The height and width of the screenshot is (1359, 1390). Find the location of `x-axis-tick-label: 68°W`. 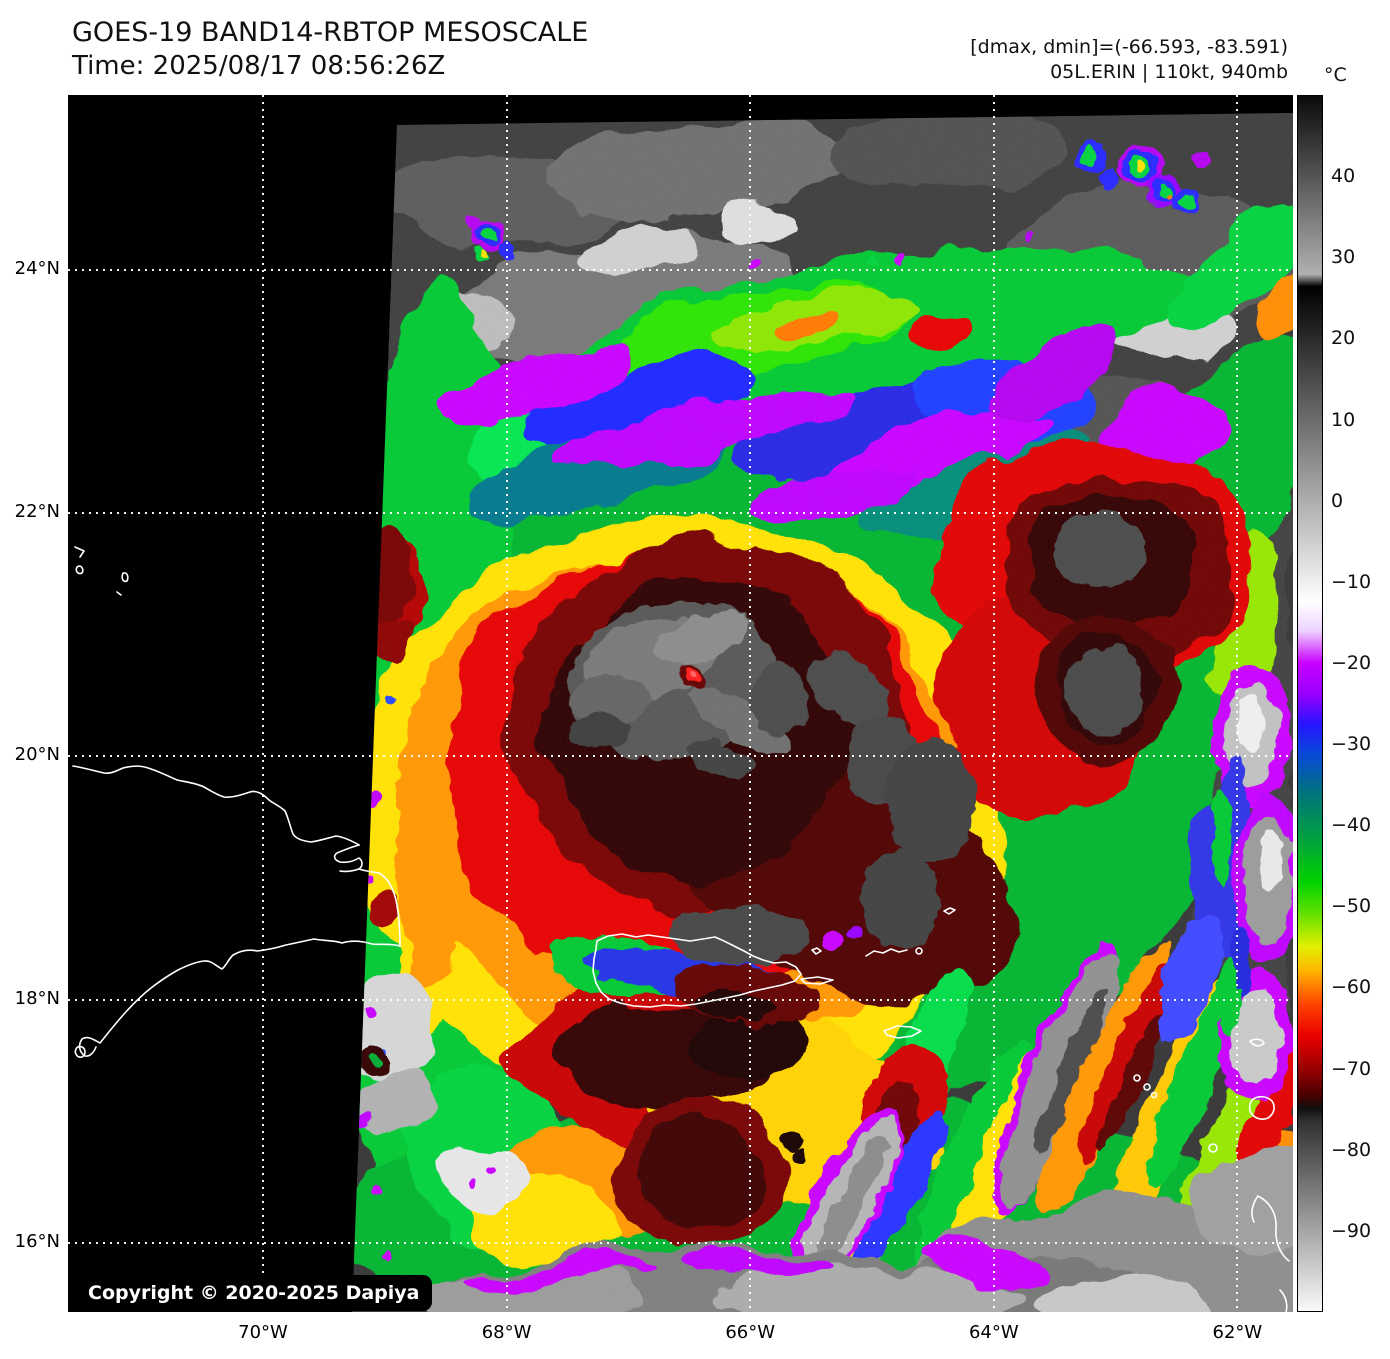

x-axis-tick-label: 68°W is located at coordinates (506, 1332).